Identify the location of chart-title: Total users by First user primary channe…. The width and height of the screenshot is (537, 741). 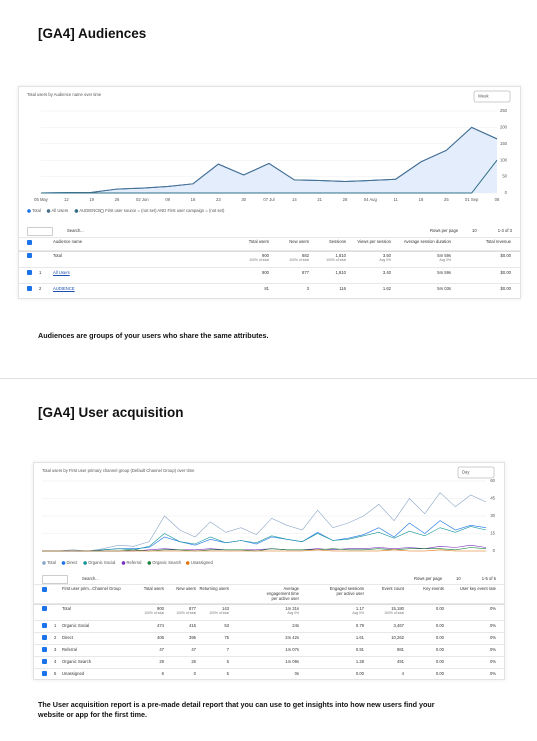
(118, 470).